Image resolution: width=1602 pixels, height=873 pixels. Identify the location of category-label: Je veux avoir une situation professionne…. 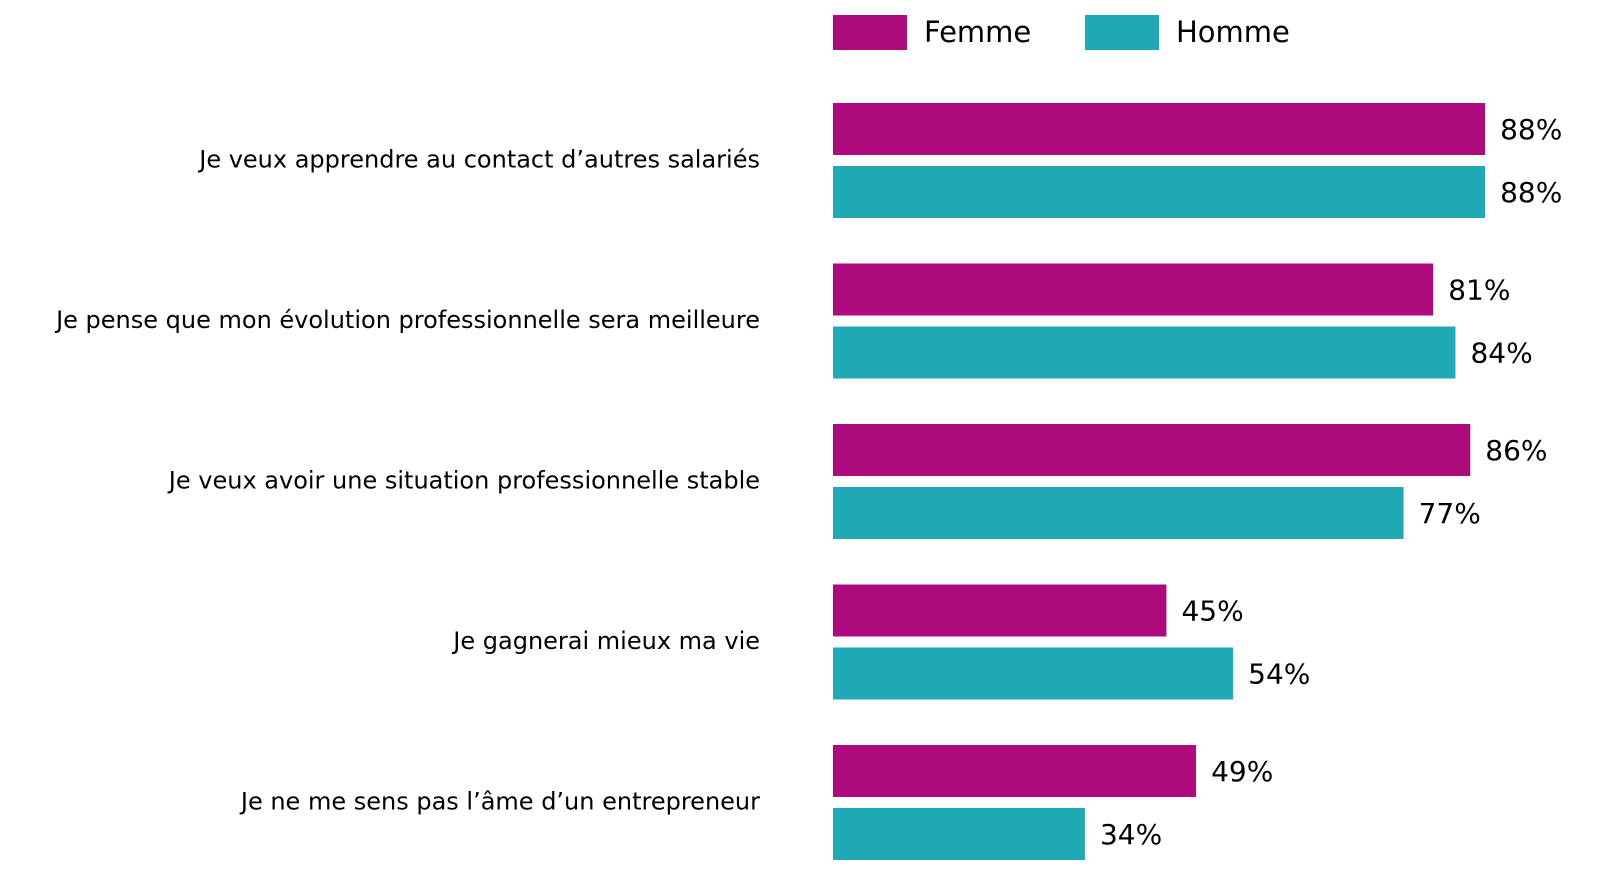
(463, 481).